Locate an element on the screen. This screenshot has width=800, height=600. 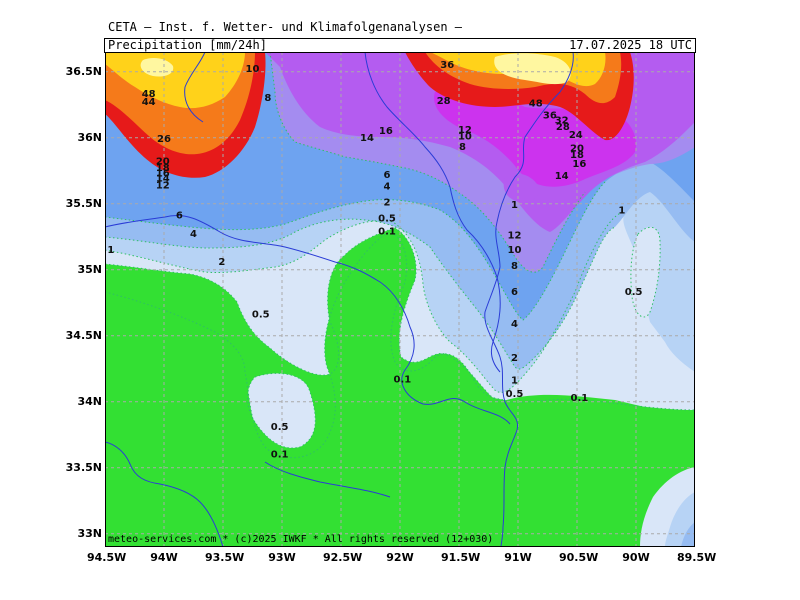
valid-timestamp: 17.07.2025 18 UTC is located at coordinates (630, 45).